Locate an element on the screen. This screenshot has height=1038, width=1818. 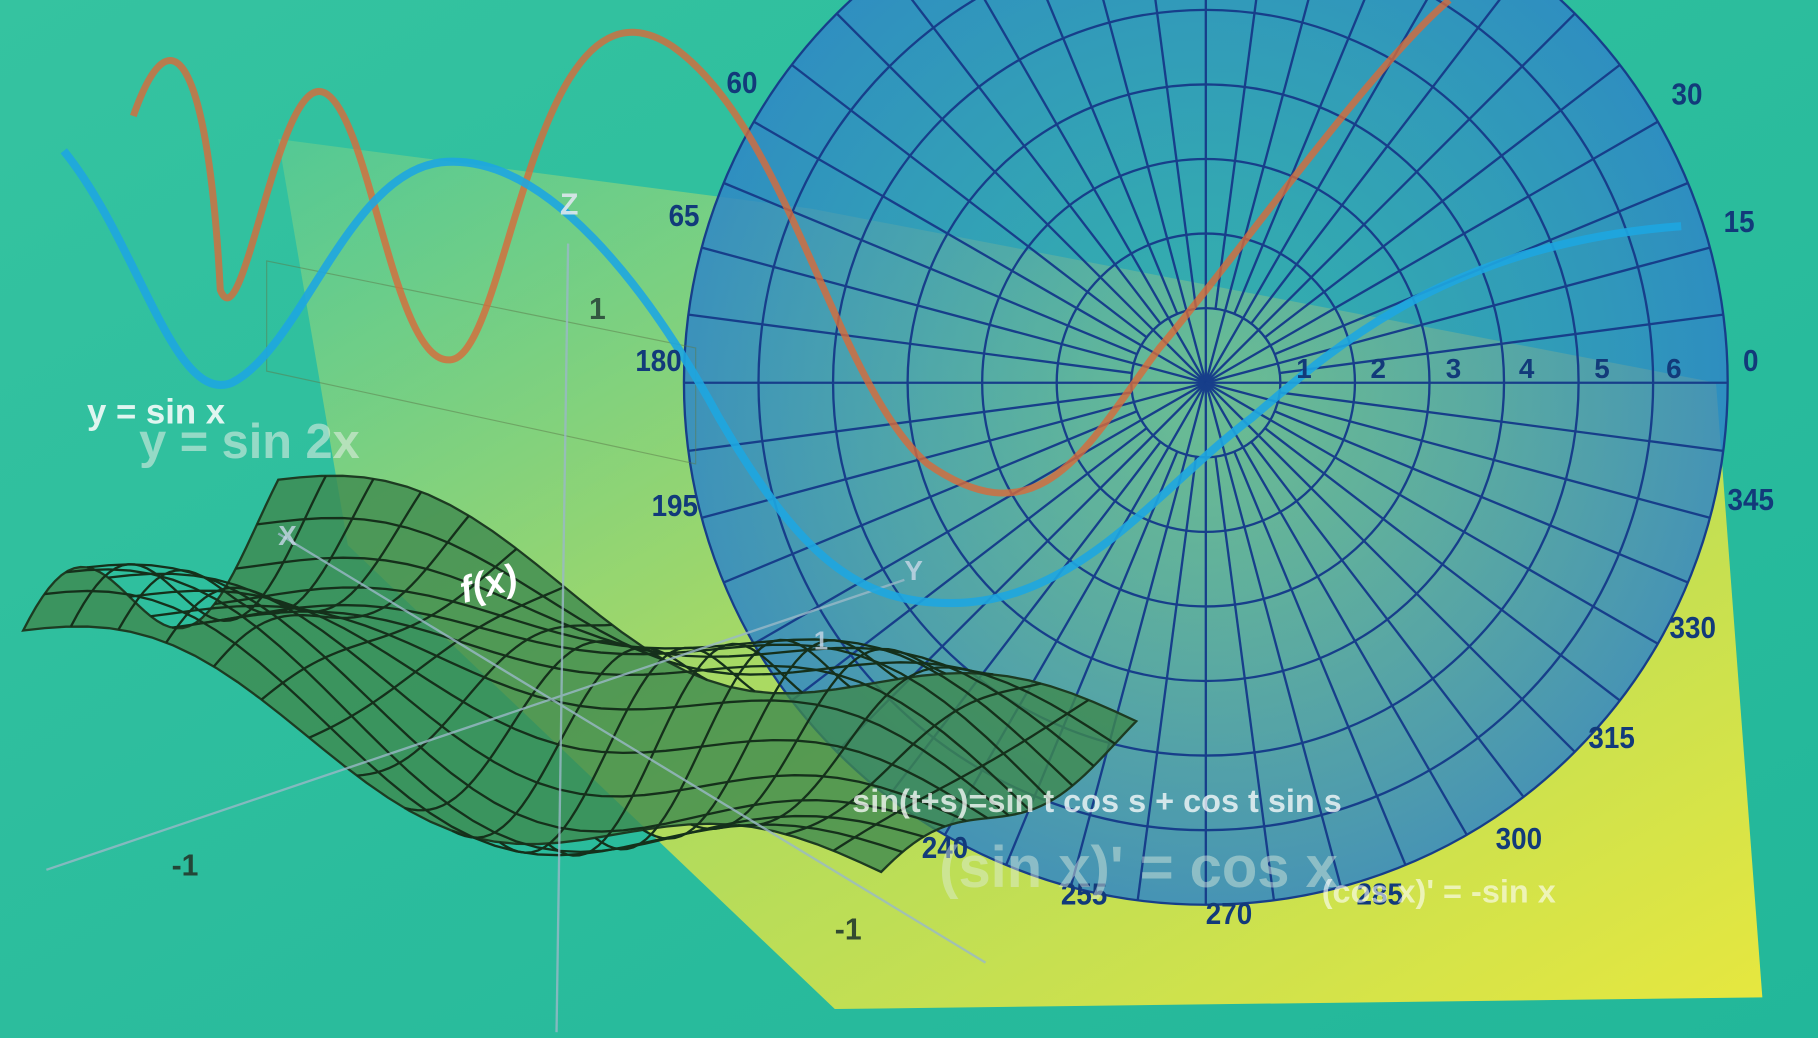
polar-angle-label: 345 is located at coordinates (1751, 500).